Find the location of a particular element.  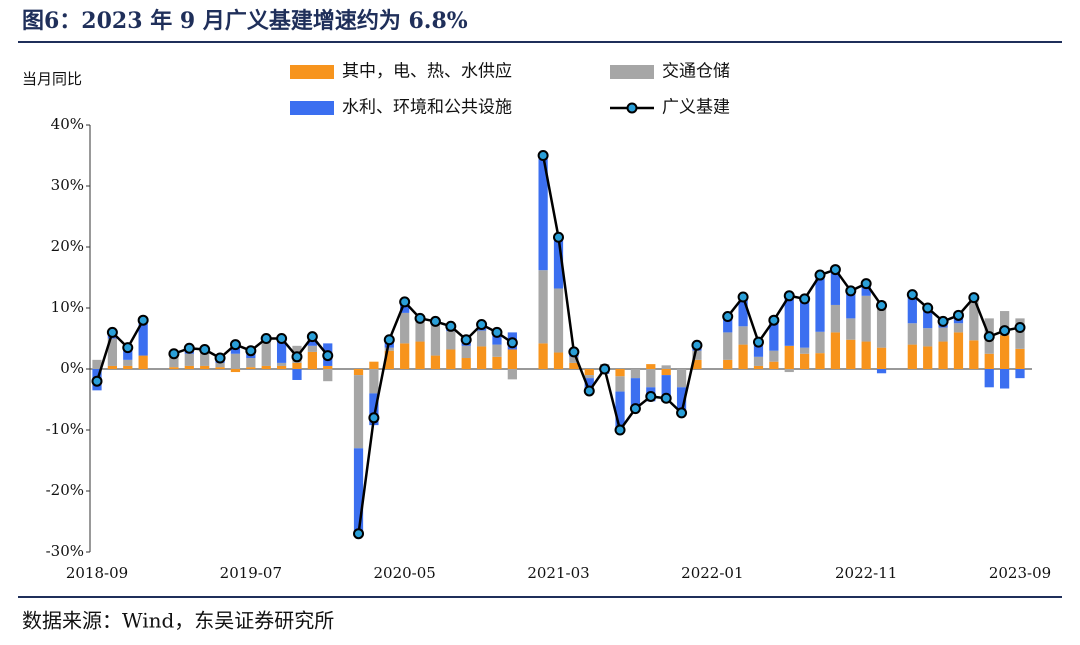

y-tick-label: 20% is located at coordinates (67, 246).